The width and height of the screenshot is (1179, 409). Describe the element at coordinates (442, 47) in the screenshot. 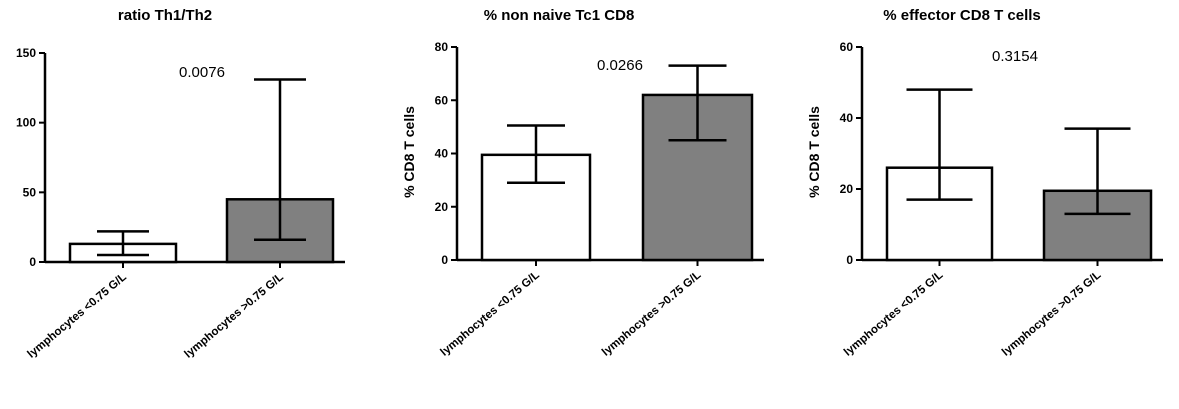

I see `y-tick-label: 80` at that location.